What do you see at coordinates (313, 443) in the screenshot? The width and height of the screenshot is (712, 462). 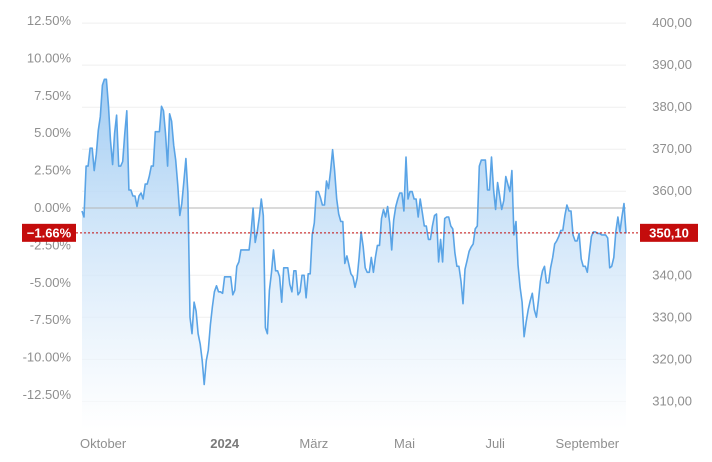 I see `x-tick-label: März` at bounding box center [313, 443].